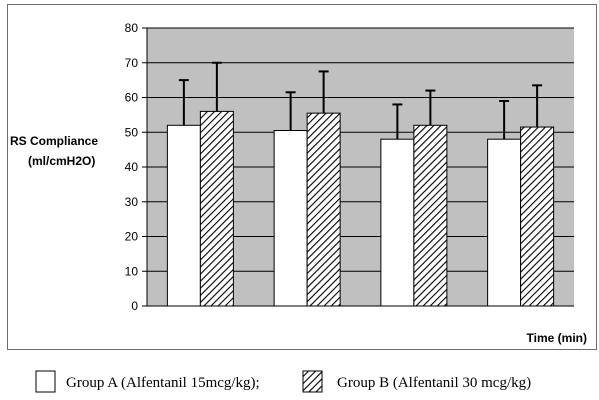 This screenshot has height=400, width=599. Describe the element at coordinates (132, 98) in the screenshot. I see `y-tick-label: 60` at that location.